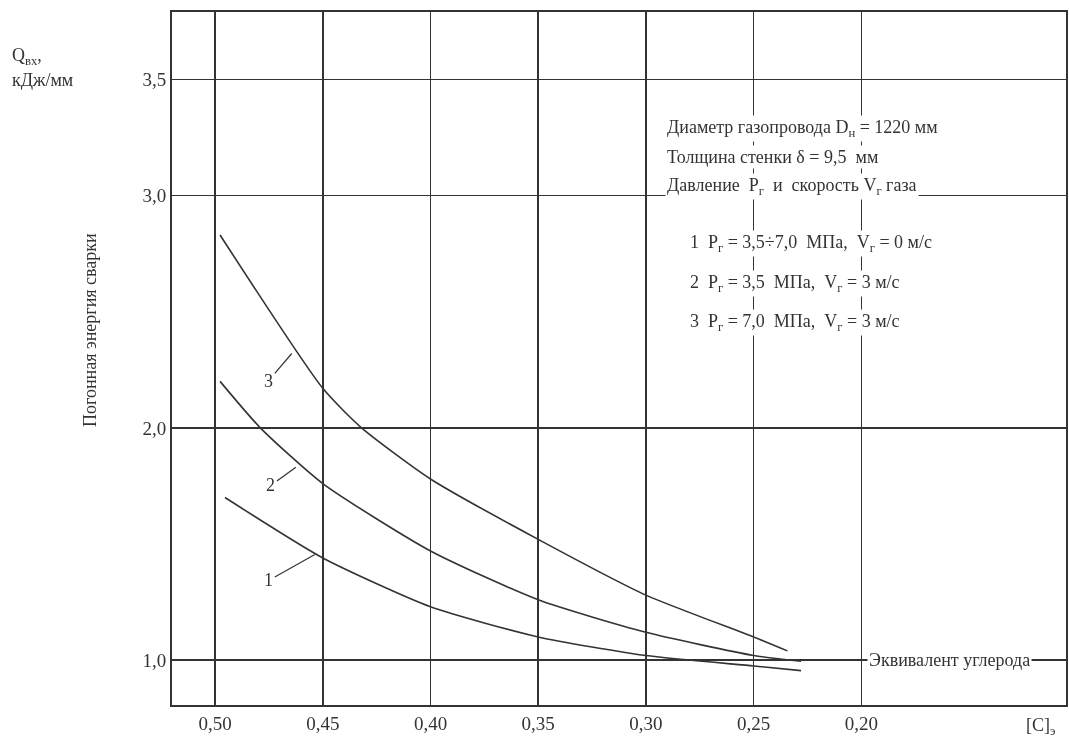 This screenshot has width=1069, height=744. What do you see at coordinates (90, 329) in the screenshot?
I see `y-axis-title: Погонная энергия сварки` at bounding box center [90, 329].